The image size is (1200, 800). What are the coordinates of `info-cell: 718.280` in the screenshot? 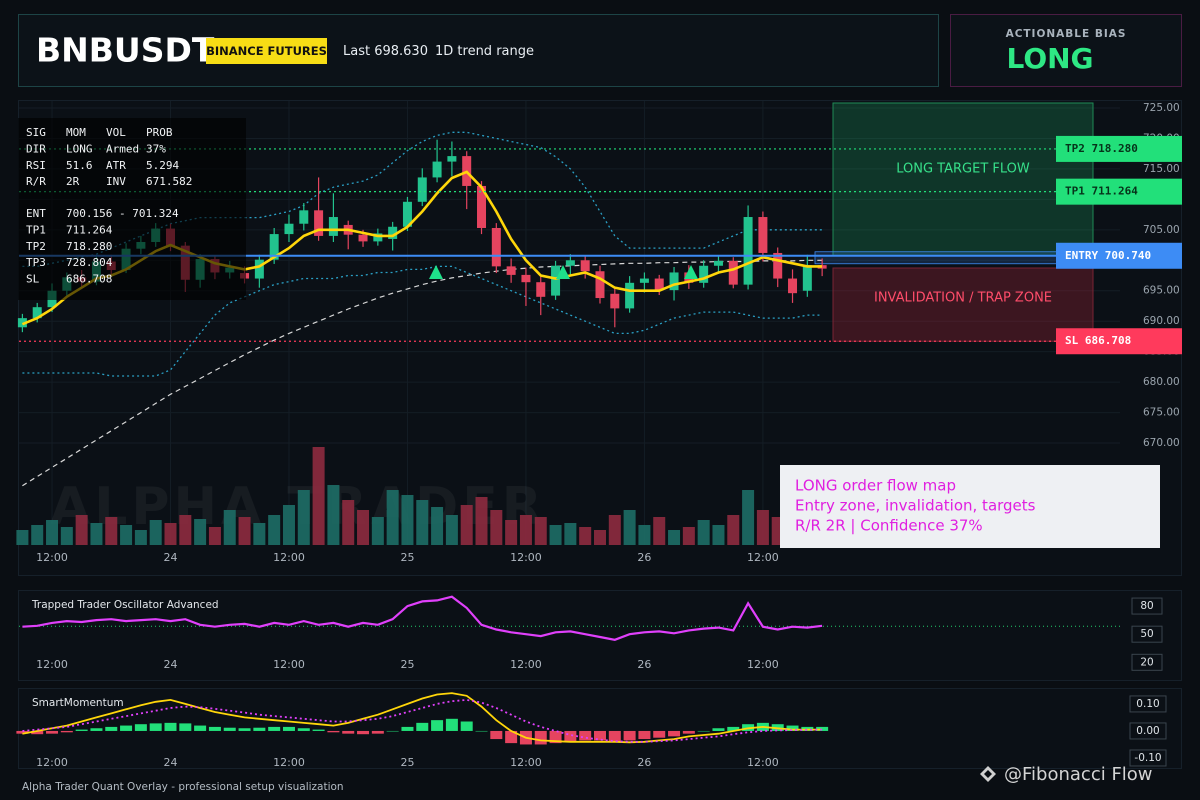 It's located at (89, 246).